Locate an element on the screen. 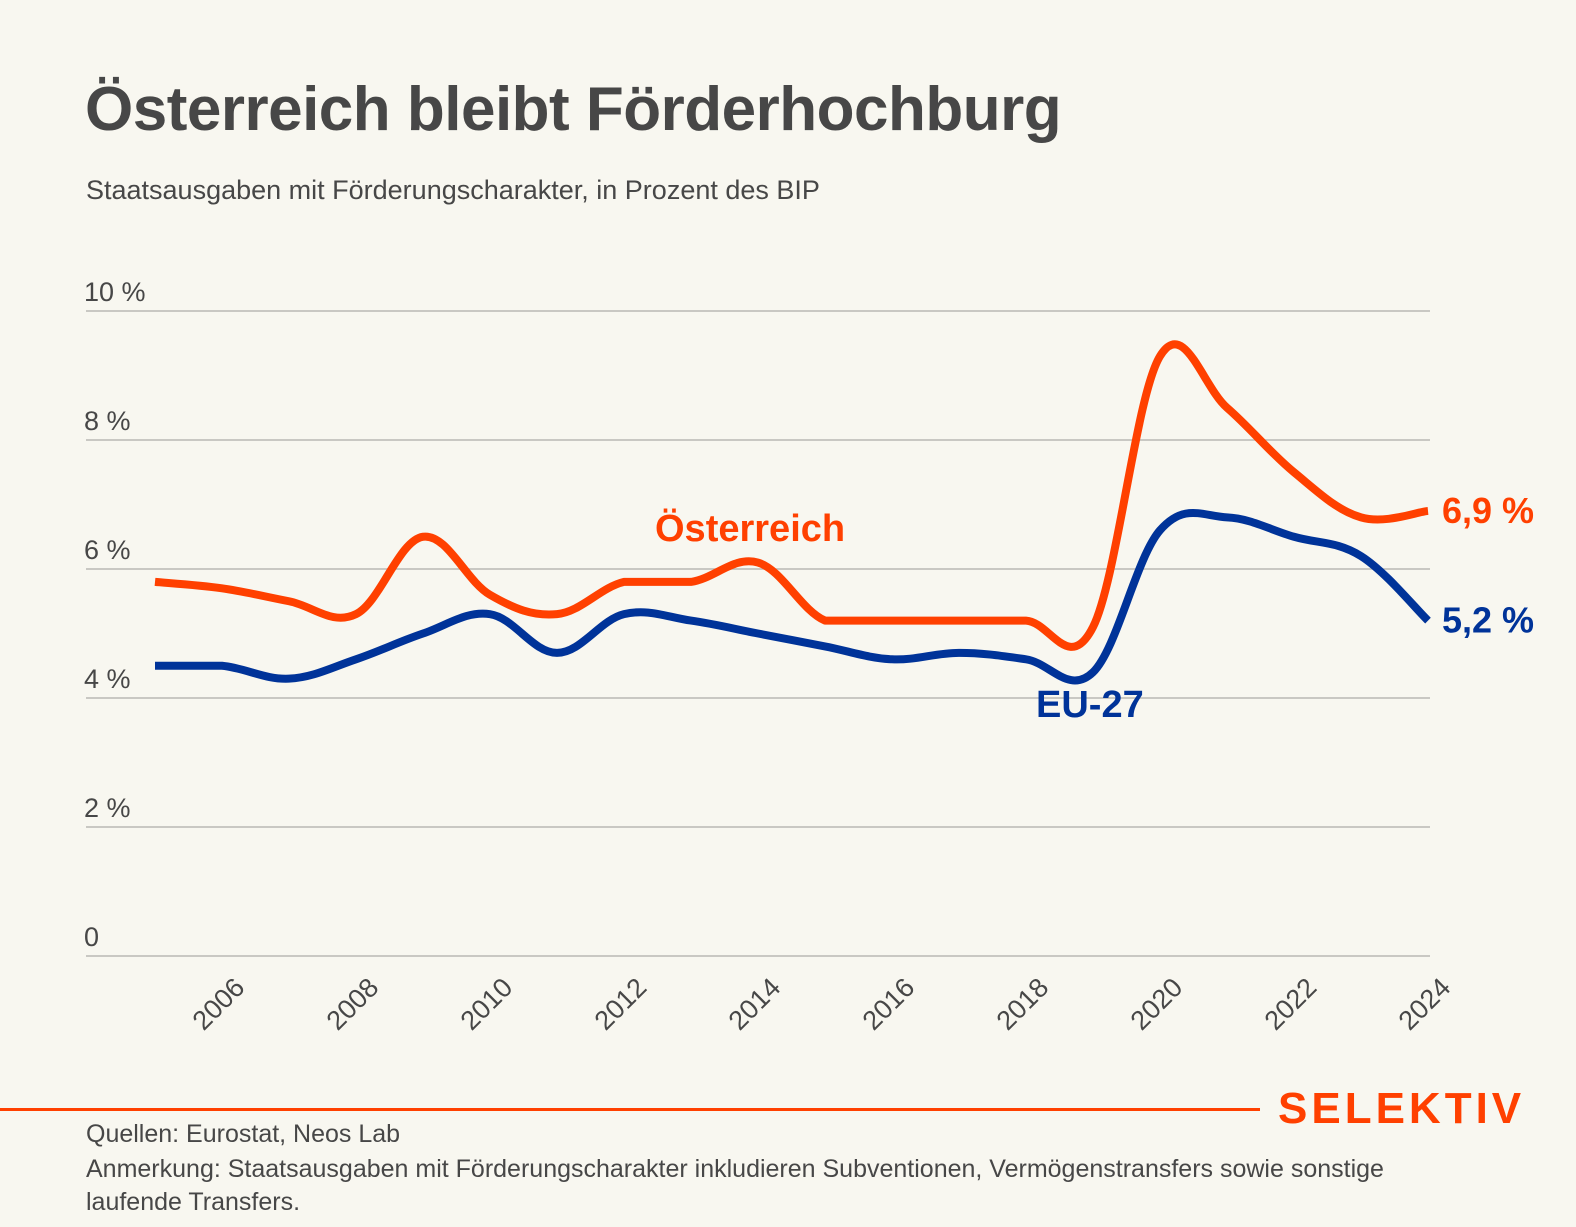 The image size is (1576, 1227). y-tick-label: 10 % is located at coordinates (115, 292).